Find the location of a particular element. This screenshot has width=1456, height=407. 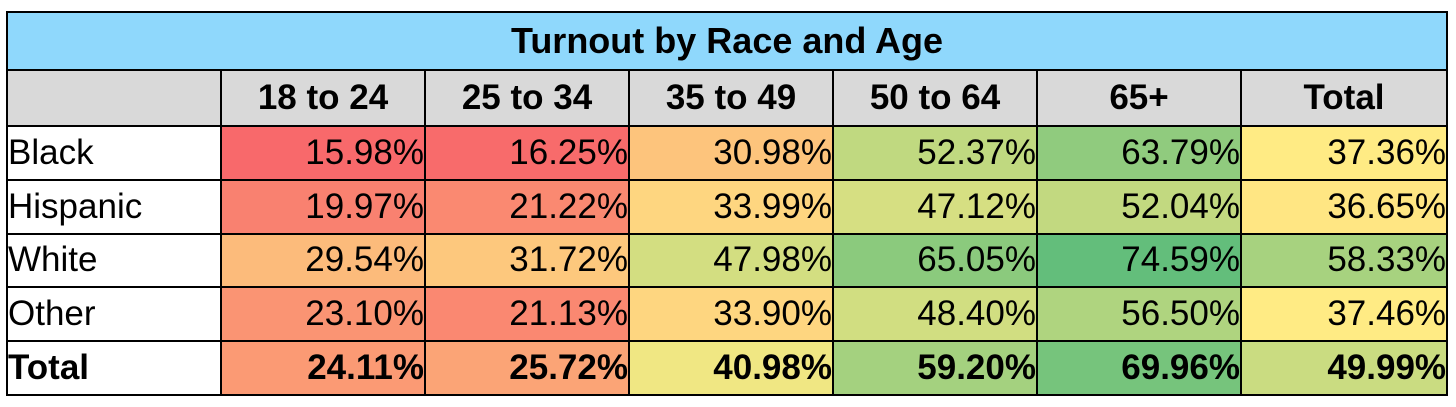

heat-cell: 33.90% is located at coordinates (731, 314).